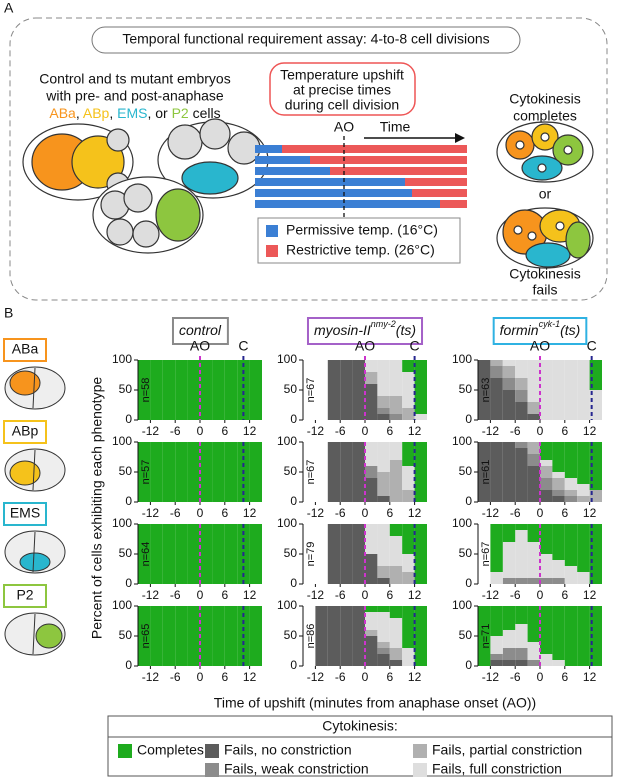 The image size is (617, 777). What do you see at coordinates (545, 290) in the screenshot?
I see `outcome-text: fails` at bounding box center [545, 290].